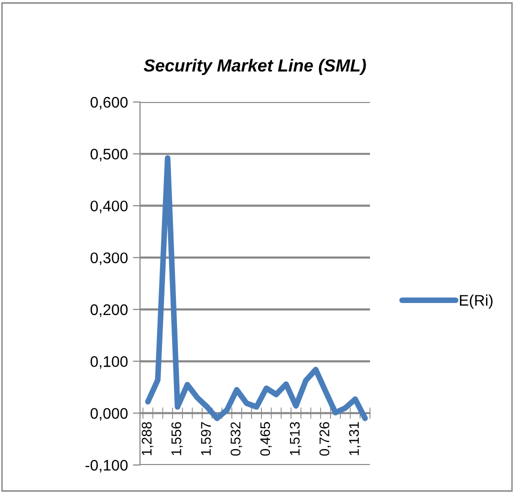  Describe the element at coordinates (325, 439) in the screenshot. I see `x-tick-label: 0,726` at that location.